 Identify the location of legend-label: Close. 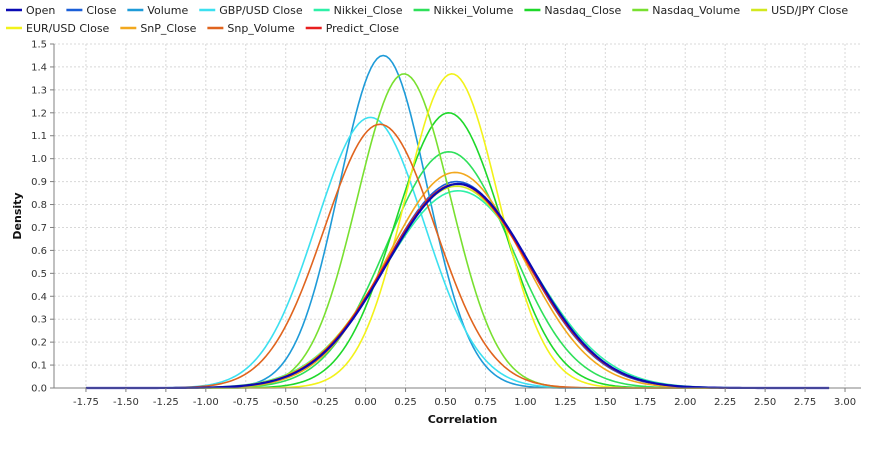
(101, 10).